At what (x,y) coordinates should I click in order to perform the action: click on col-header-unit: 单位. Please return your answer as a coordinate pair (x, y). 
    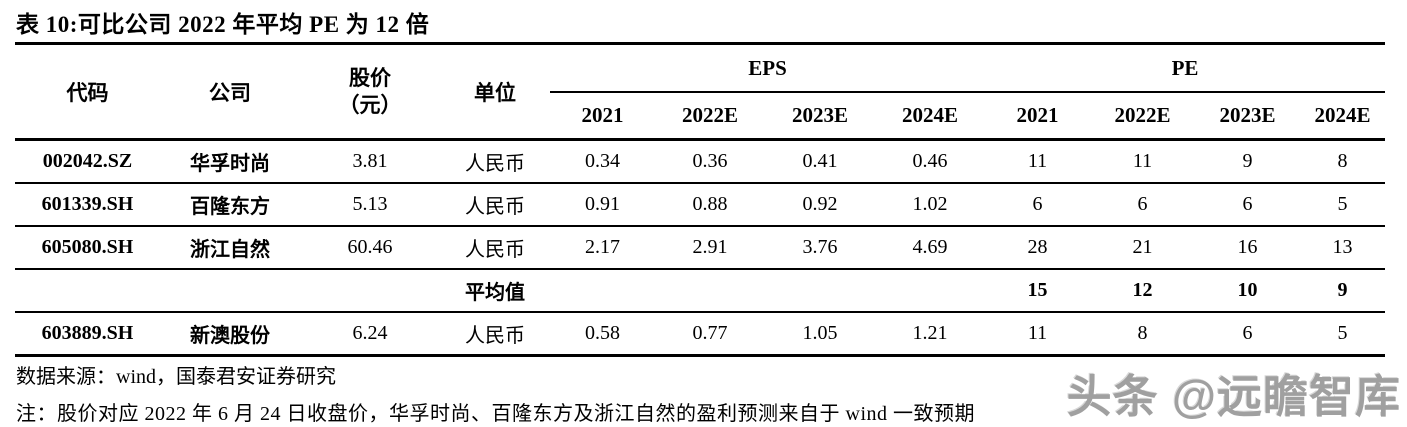
    Looking at the image, I should click on (495, 92).